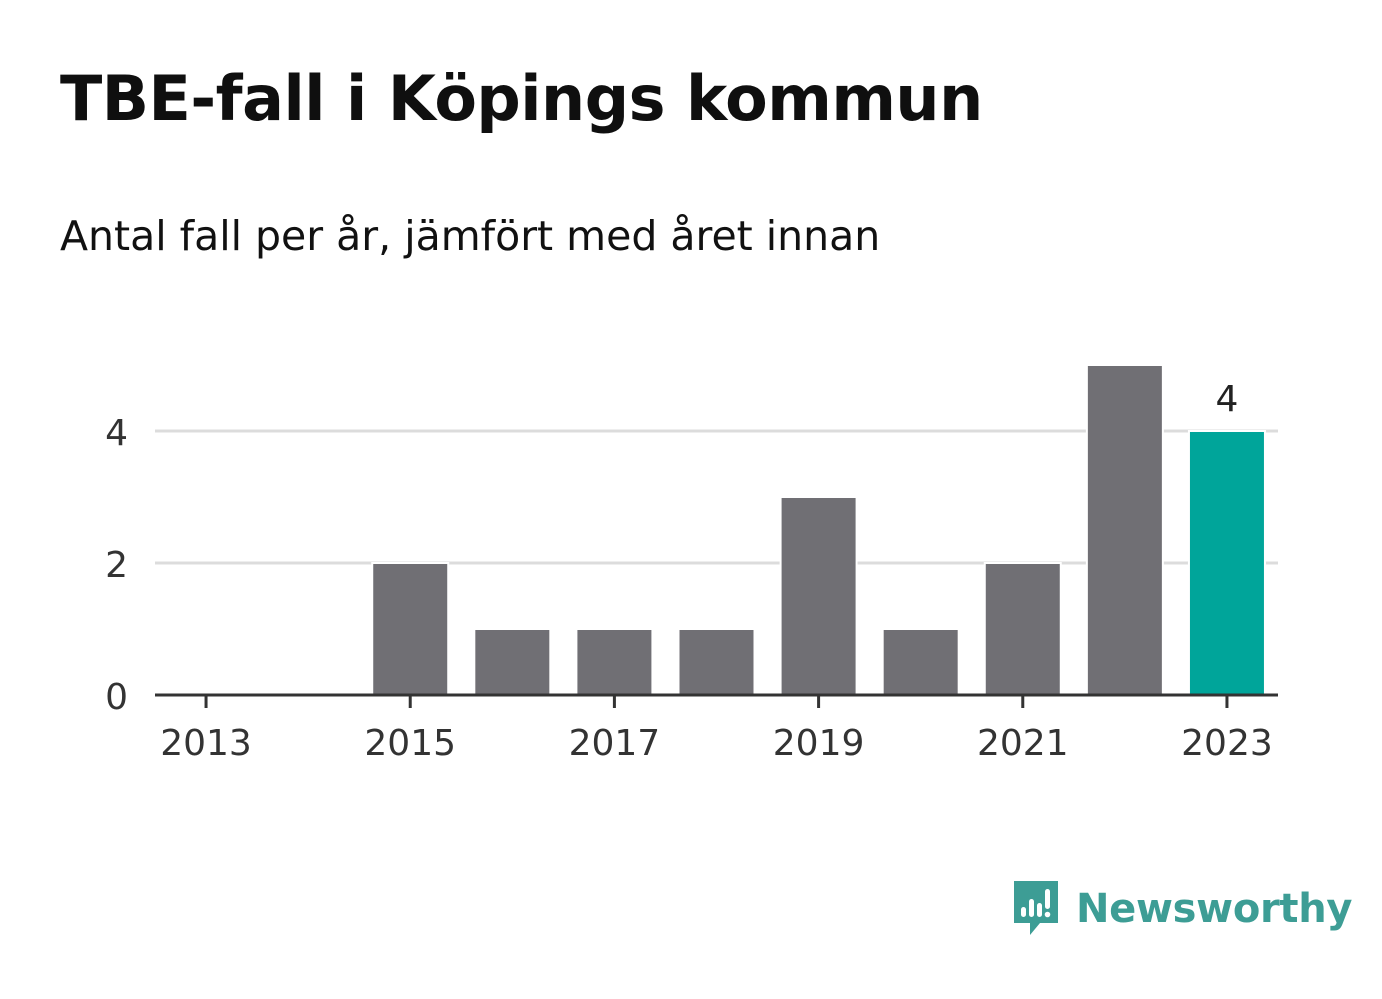 Image resolution: width=1382 pixels, height=999 pixels. I want to click on bar-2023, so click(1226, 563).